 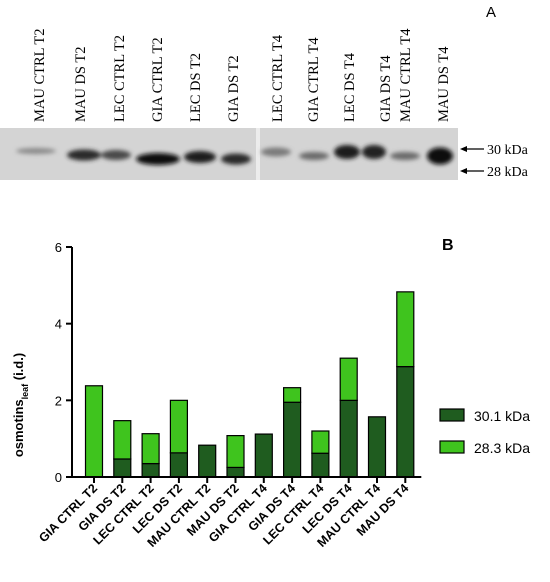 I want to click on lane-label: GIA DS T4, so click(x=386, y=88).